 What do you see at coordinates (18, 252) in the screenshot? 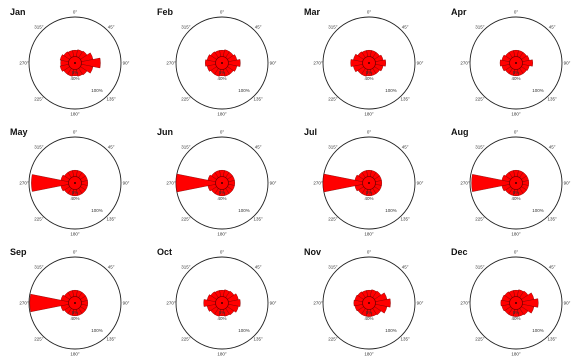
I see `month-label: Sep` at bounding box center [18, 252].